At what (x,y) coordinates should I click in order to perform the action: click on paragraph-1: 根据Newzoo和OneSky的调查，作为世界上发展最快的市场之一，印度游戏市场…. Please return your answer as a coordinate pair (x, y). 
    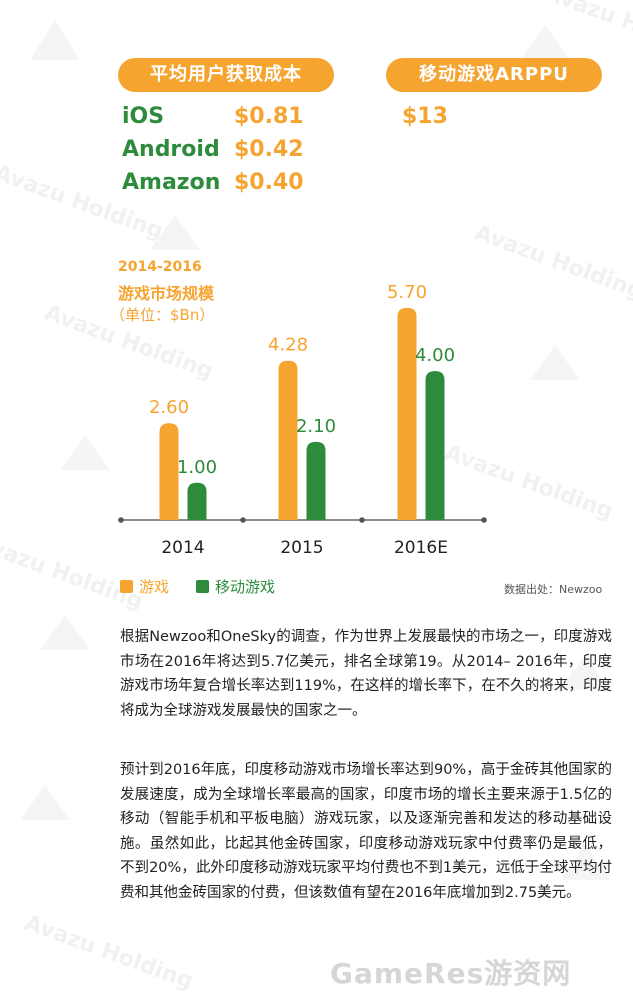
    Looking at the image, I should click on (366, 674).